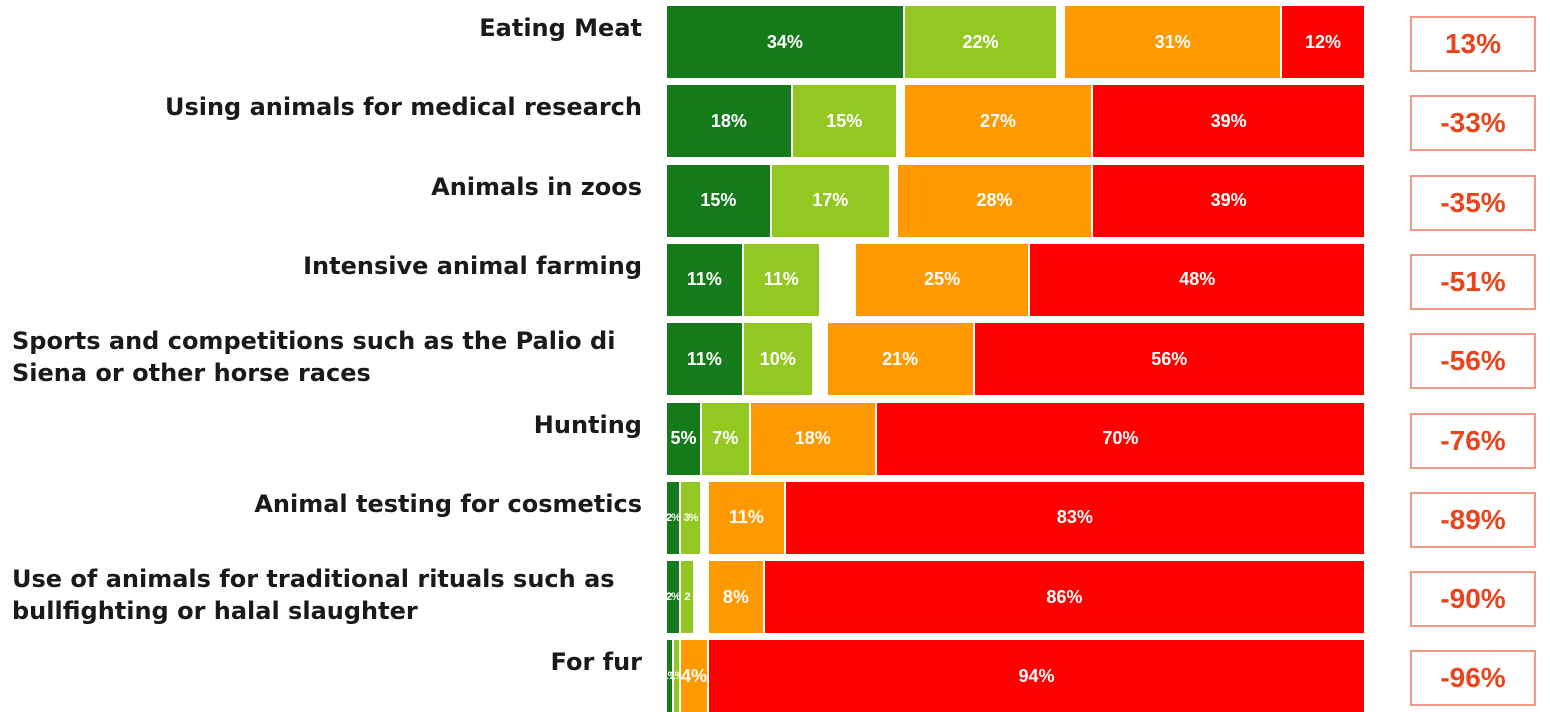 Image resolution: width=1550 pixels, height=712 pixels. I want to click on data-label: 56%, so click(1169, 358).